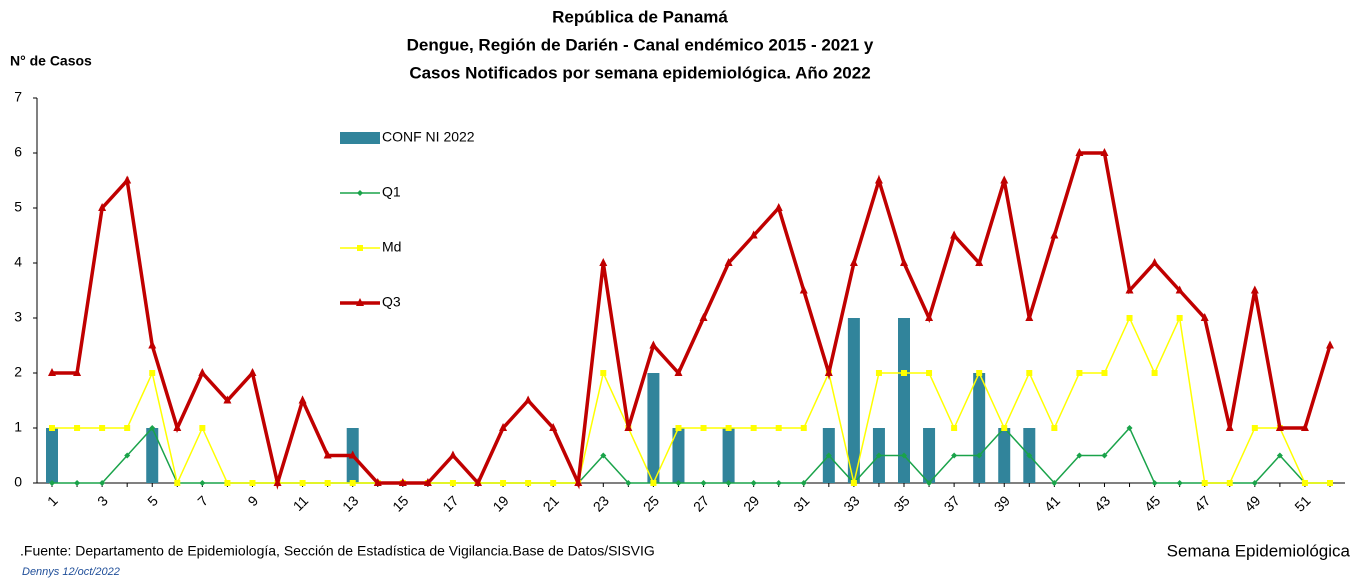 The width and height of the screenshot is (1357, 578). I want to click on legend-label: CONF NI 2022, so click(428, 137).